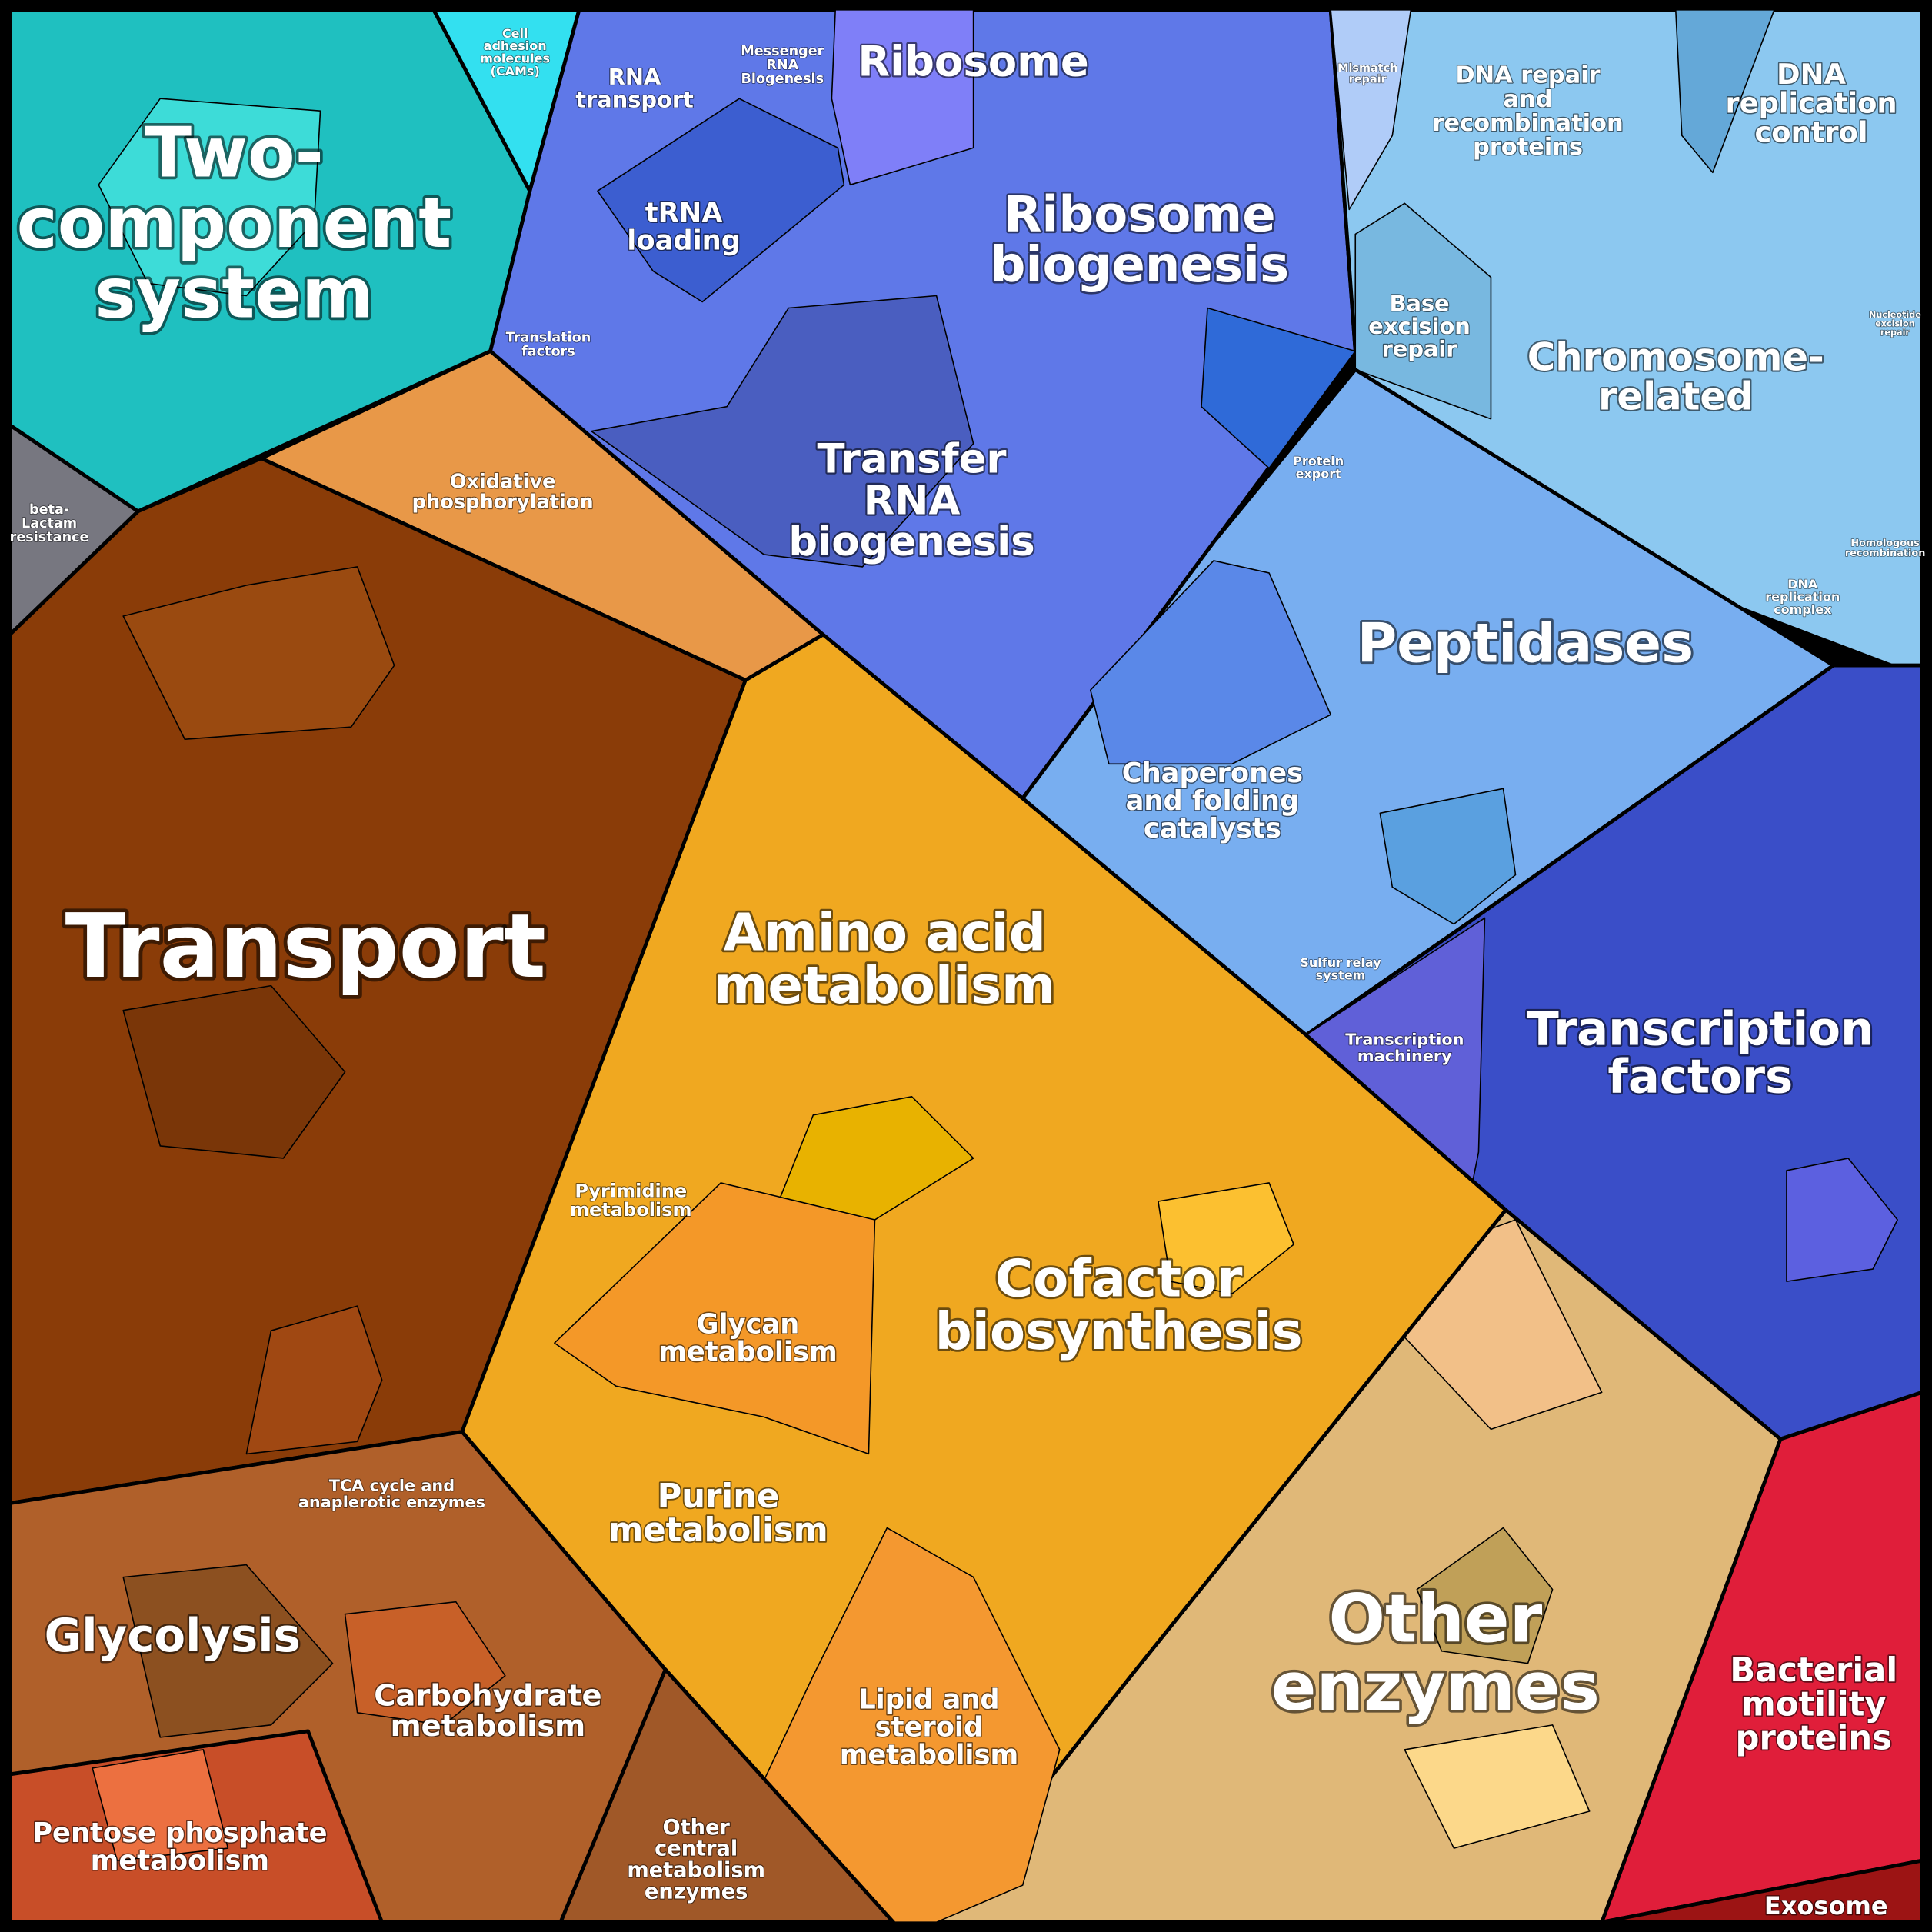  Describe the element at coordinates (1212, 828) in the screenshot. I see `region-label: catalysts` at that location.